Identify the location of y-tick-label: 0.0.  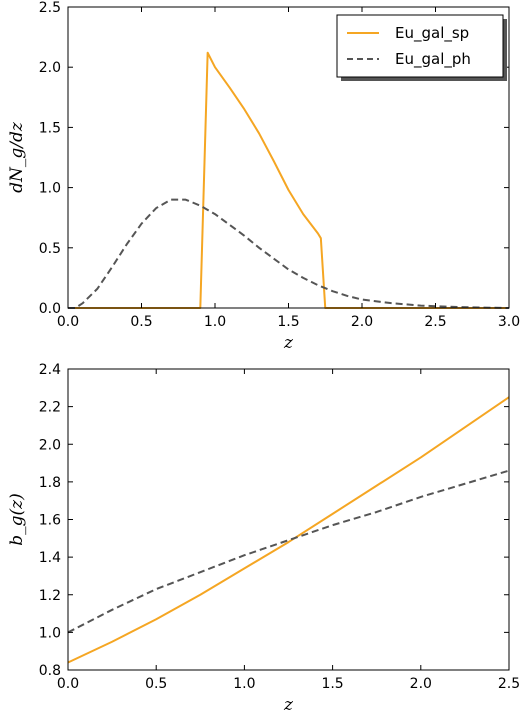
(50, 309).